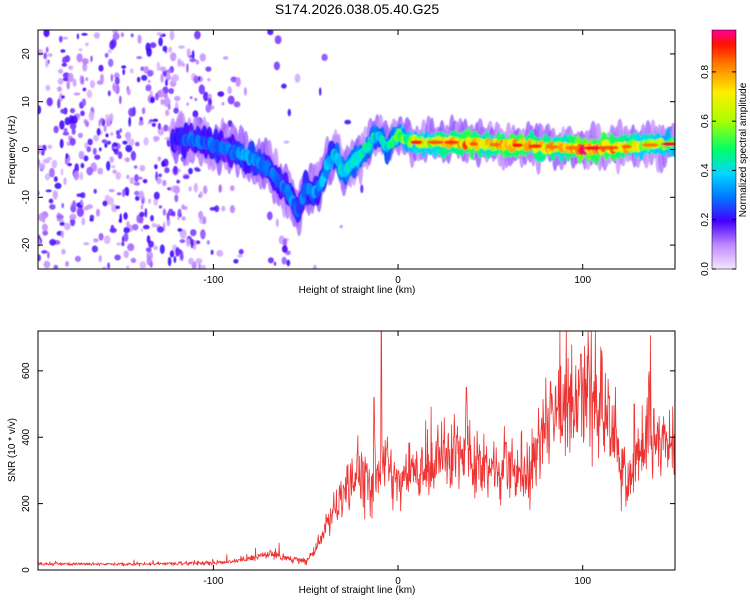 Image resolution: width=750 pixels, height=600 pixels. Describe the element at coordinates (705, 170) in the screenshot. I see `colorbar-tick-label: 0.4` at that location.